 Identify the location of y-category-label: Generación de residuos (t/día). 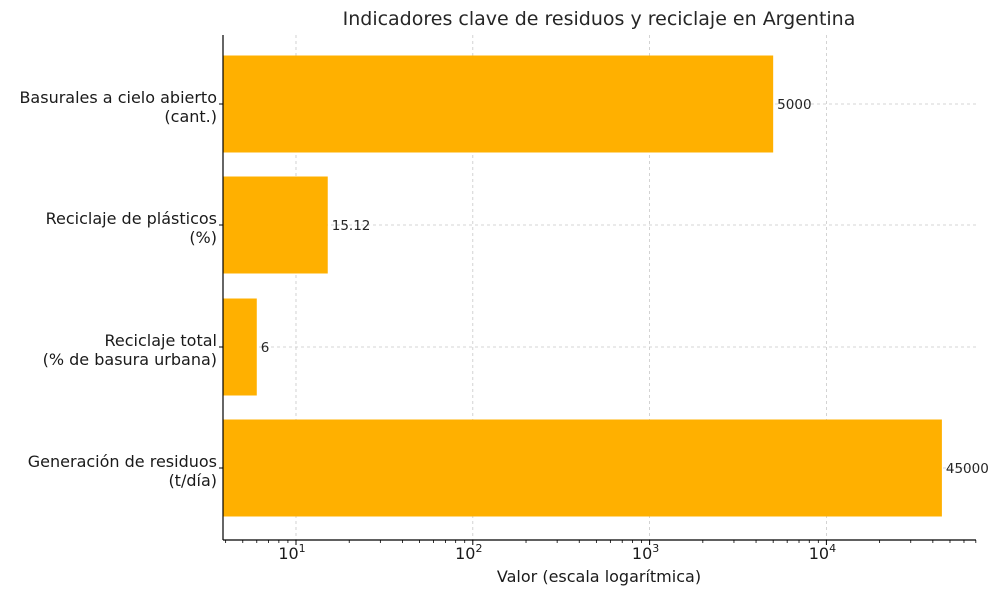
(122, 471).